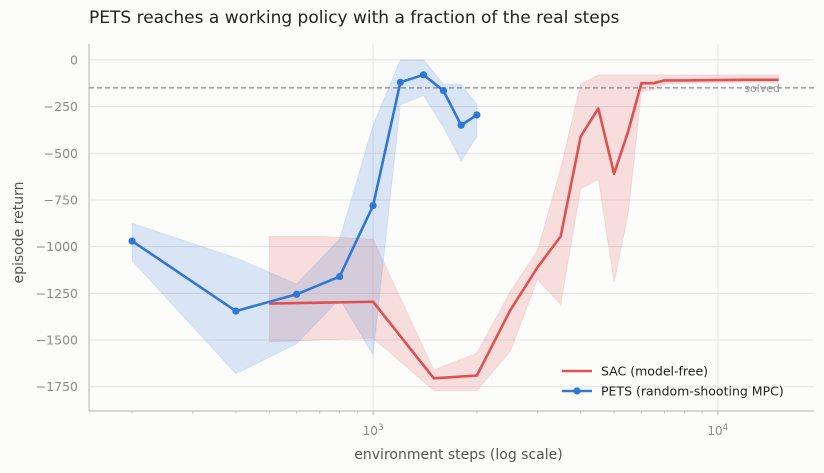  I want to click on legend-label: PETS (random-shooting MPC), so click(692, 391).